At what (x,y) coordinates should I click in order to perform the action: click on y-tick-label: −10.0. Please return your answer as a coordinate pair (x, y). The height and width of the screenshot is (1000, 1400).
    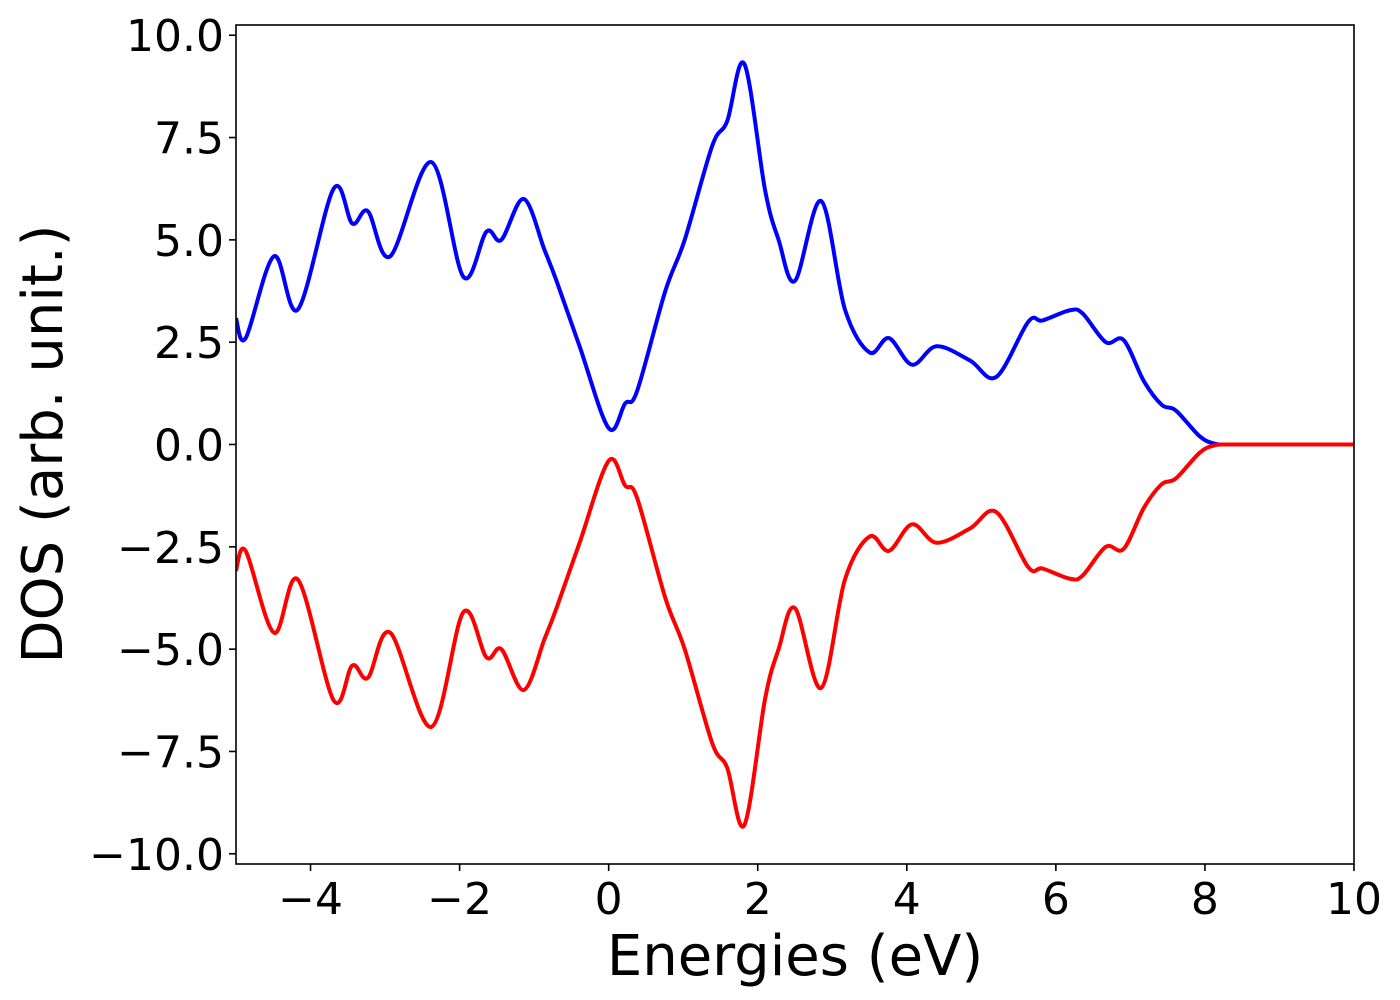
    Looking at the image, I should click on (156, 855).